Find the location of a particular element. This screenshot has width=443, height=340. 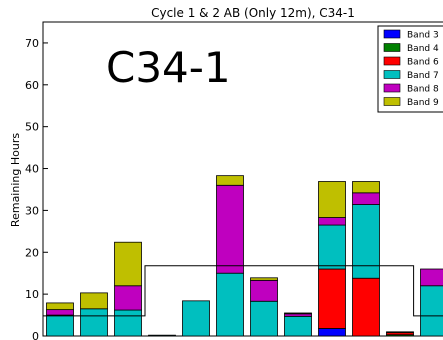

y-tick-label: 0 is located at coordinates (35, 335).